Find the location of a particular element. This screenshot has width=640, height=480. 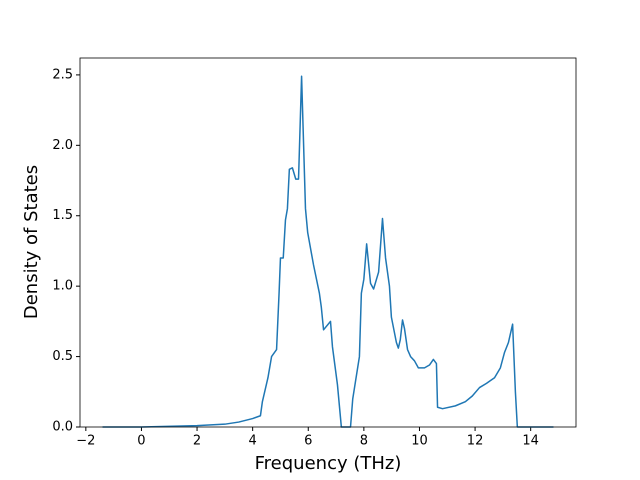

x-tick-label: −2 is located at coordinates (85, 441).